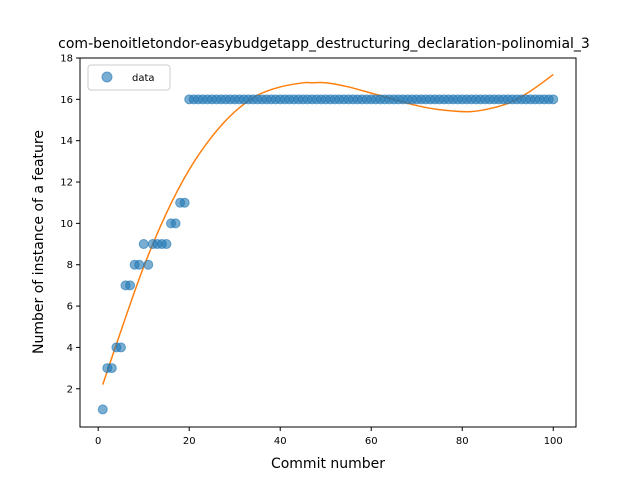 The width and height of the screenshot is (640, 480). I want to click on y-tick-label: 10, so click(66, 224).